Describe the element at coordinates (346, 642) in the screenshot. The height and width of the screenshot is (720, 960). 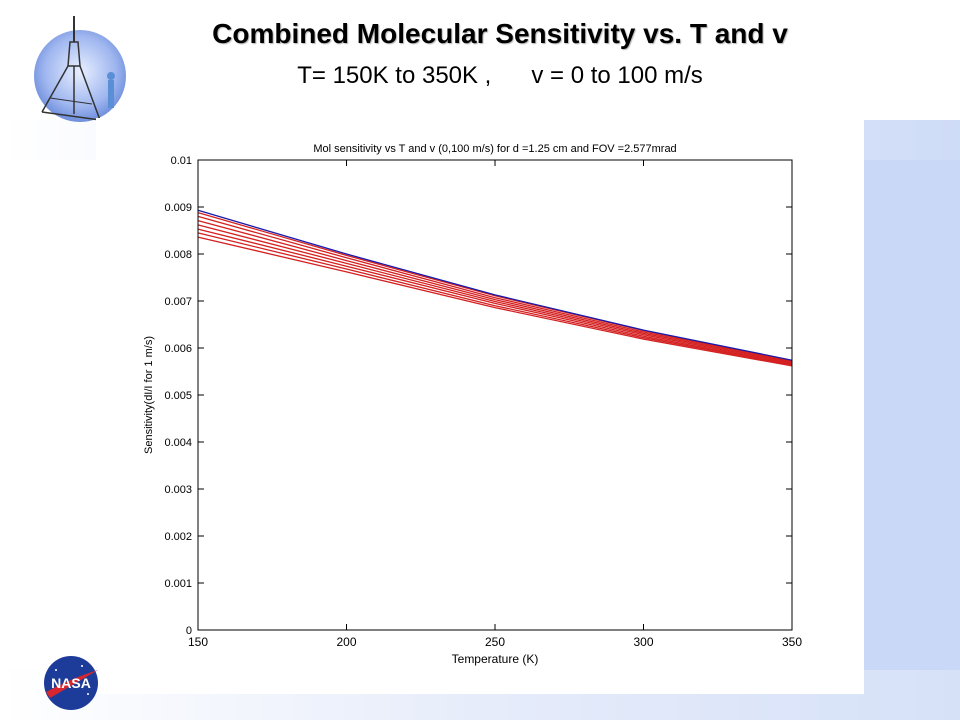
I see `x-tick-label: 200` at that location.